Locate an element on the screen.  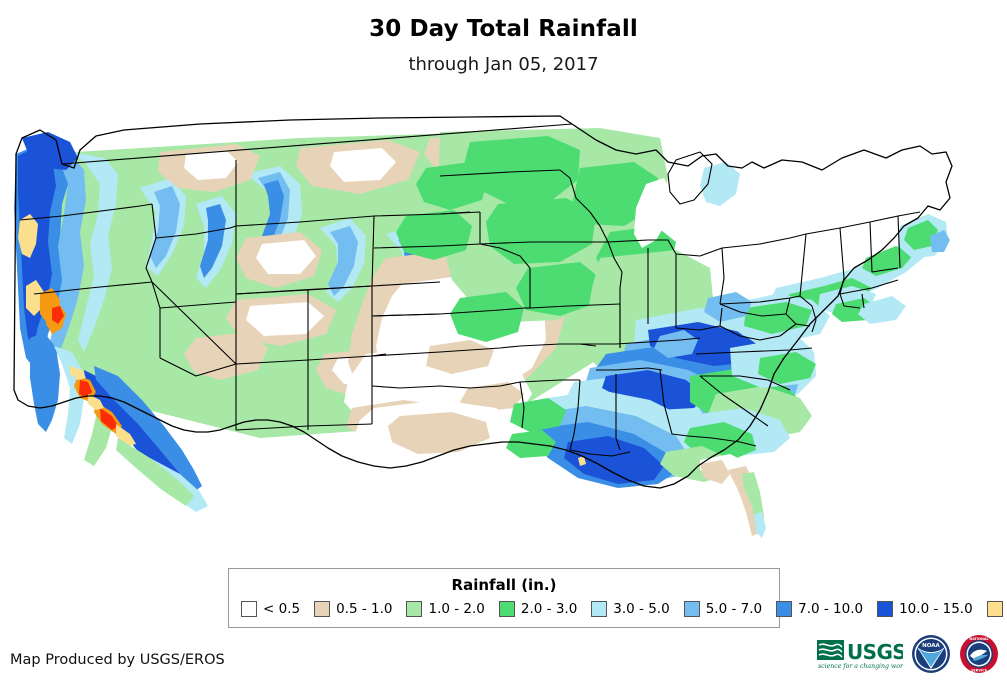
usgs-logo: USGS science for a changing world is located at coordinates (860, 654).